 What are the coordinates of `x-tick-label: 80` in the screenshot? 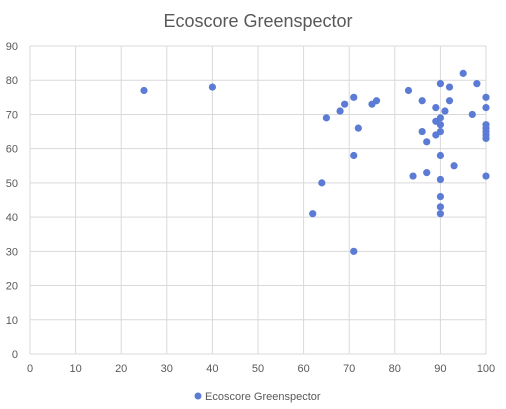 It's located at (395, 369).